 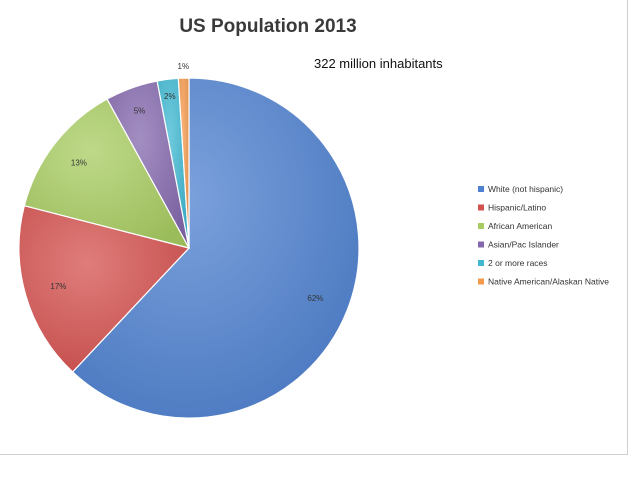 I want to click on legend-label-african-american: African American, so click(x=520, y=226).